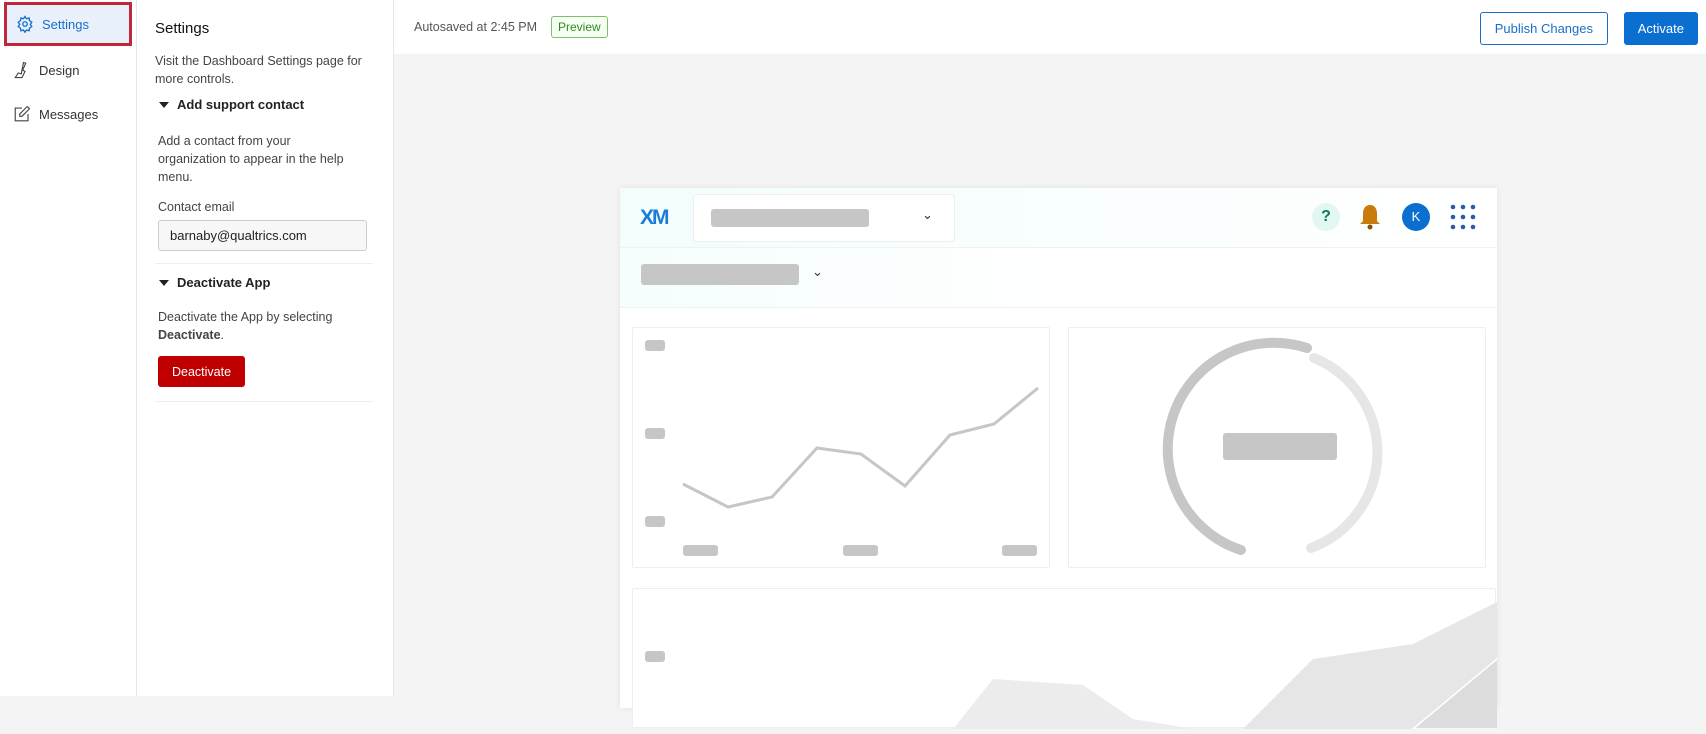 The width and height of the screenshot is (1706, 734). What do you see at coordinates (224, 282) in the screenshot?
I see `section-heading: Deactivate App` at bounding box center [224, 282].